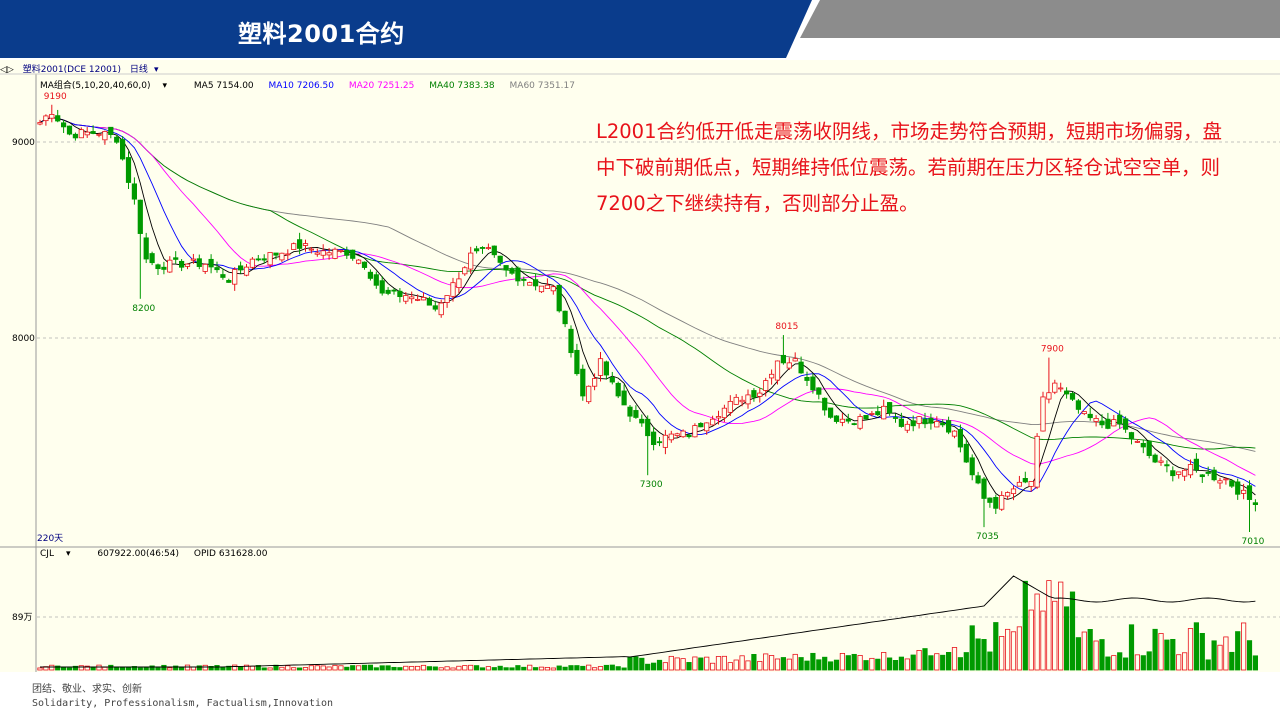  What do you see at coordinates (22, 618) in the screenshot?
I see `volume-tick-label: 89万` at bounding box center [22, 618].